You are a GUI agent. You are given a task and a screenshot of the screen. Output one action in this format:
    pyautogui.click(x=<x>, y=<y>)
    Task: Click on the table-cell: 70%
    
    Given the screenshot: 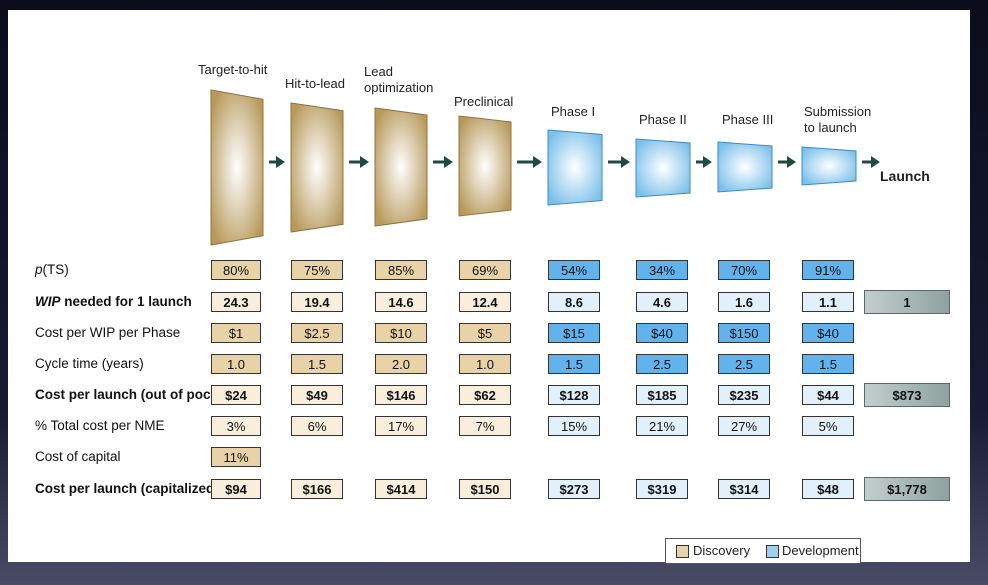 What is the action you would take?
    pyautogui.click(x=744, y=270)
    